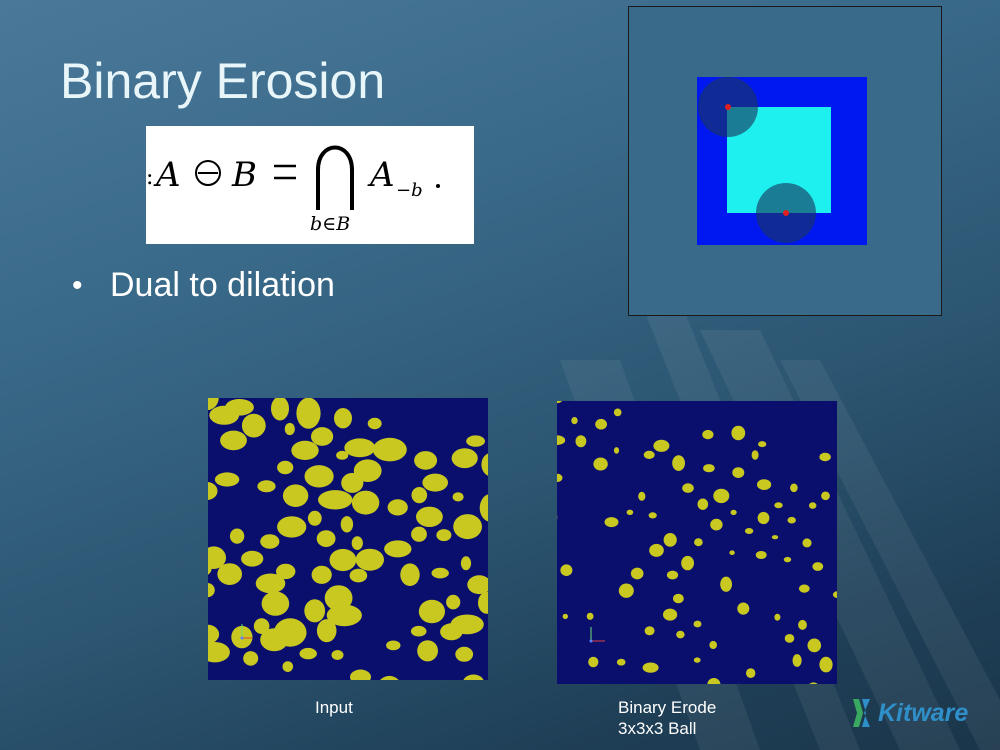  What do you see at coordinates (657, 728) in the screenshot?
I see `output-caption-line2: 3x3x3 Ball` at bounding box center [657, 728].